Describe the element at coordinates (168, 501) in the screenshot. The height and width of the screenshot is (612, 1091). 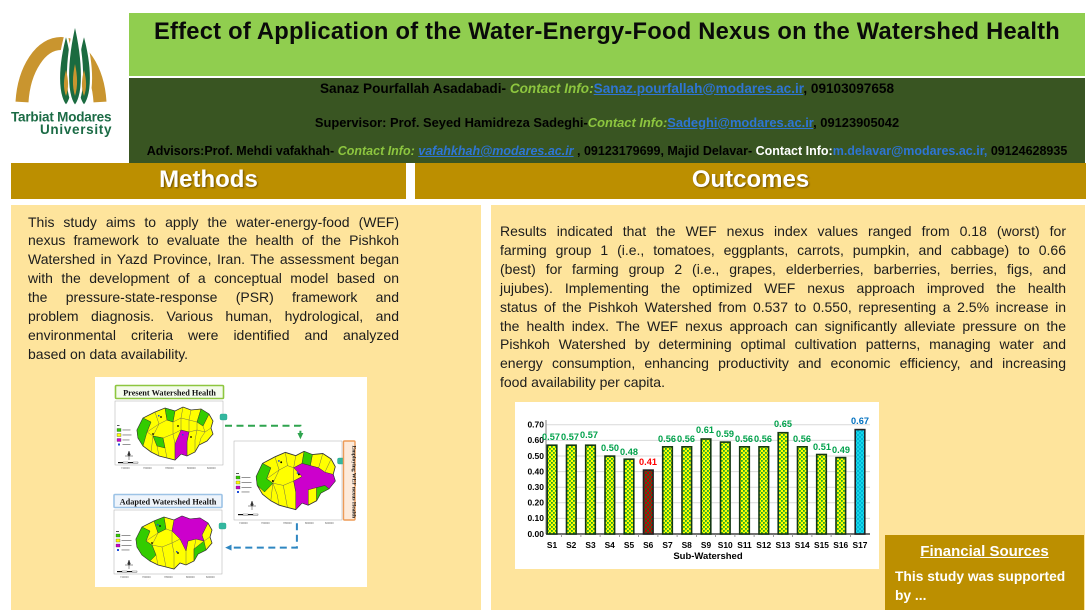
I see `svg-text: Adapted Watershed Health` at that location.